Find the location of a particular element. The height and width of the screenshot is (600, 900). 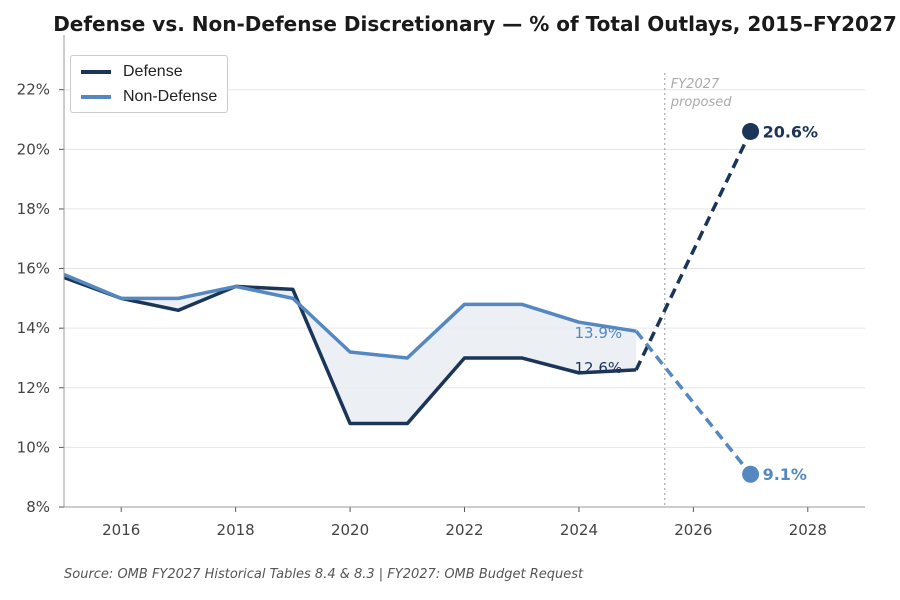

x-tick-label-2026: 2026 is located at coordinates (693, 530).